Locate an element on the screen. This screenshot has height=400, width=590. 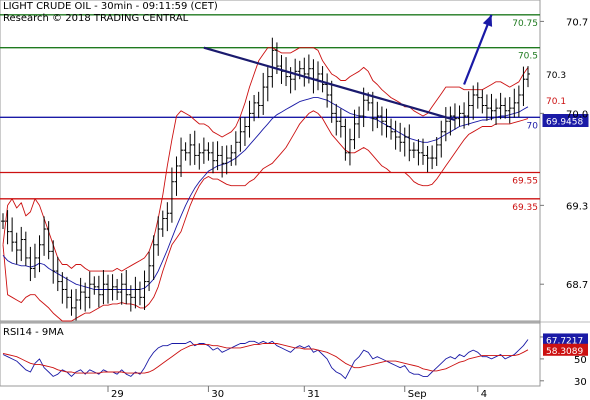
projection-arrow-head is located at coordinates (487, 20).